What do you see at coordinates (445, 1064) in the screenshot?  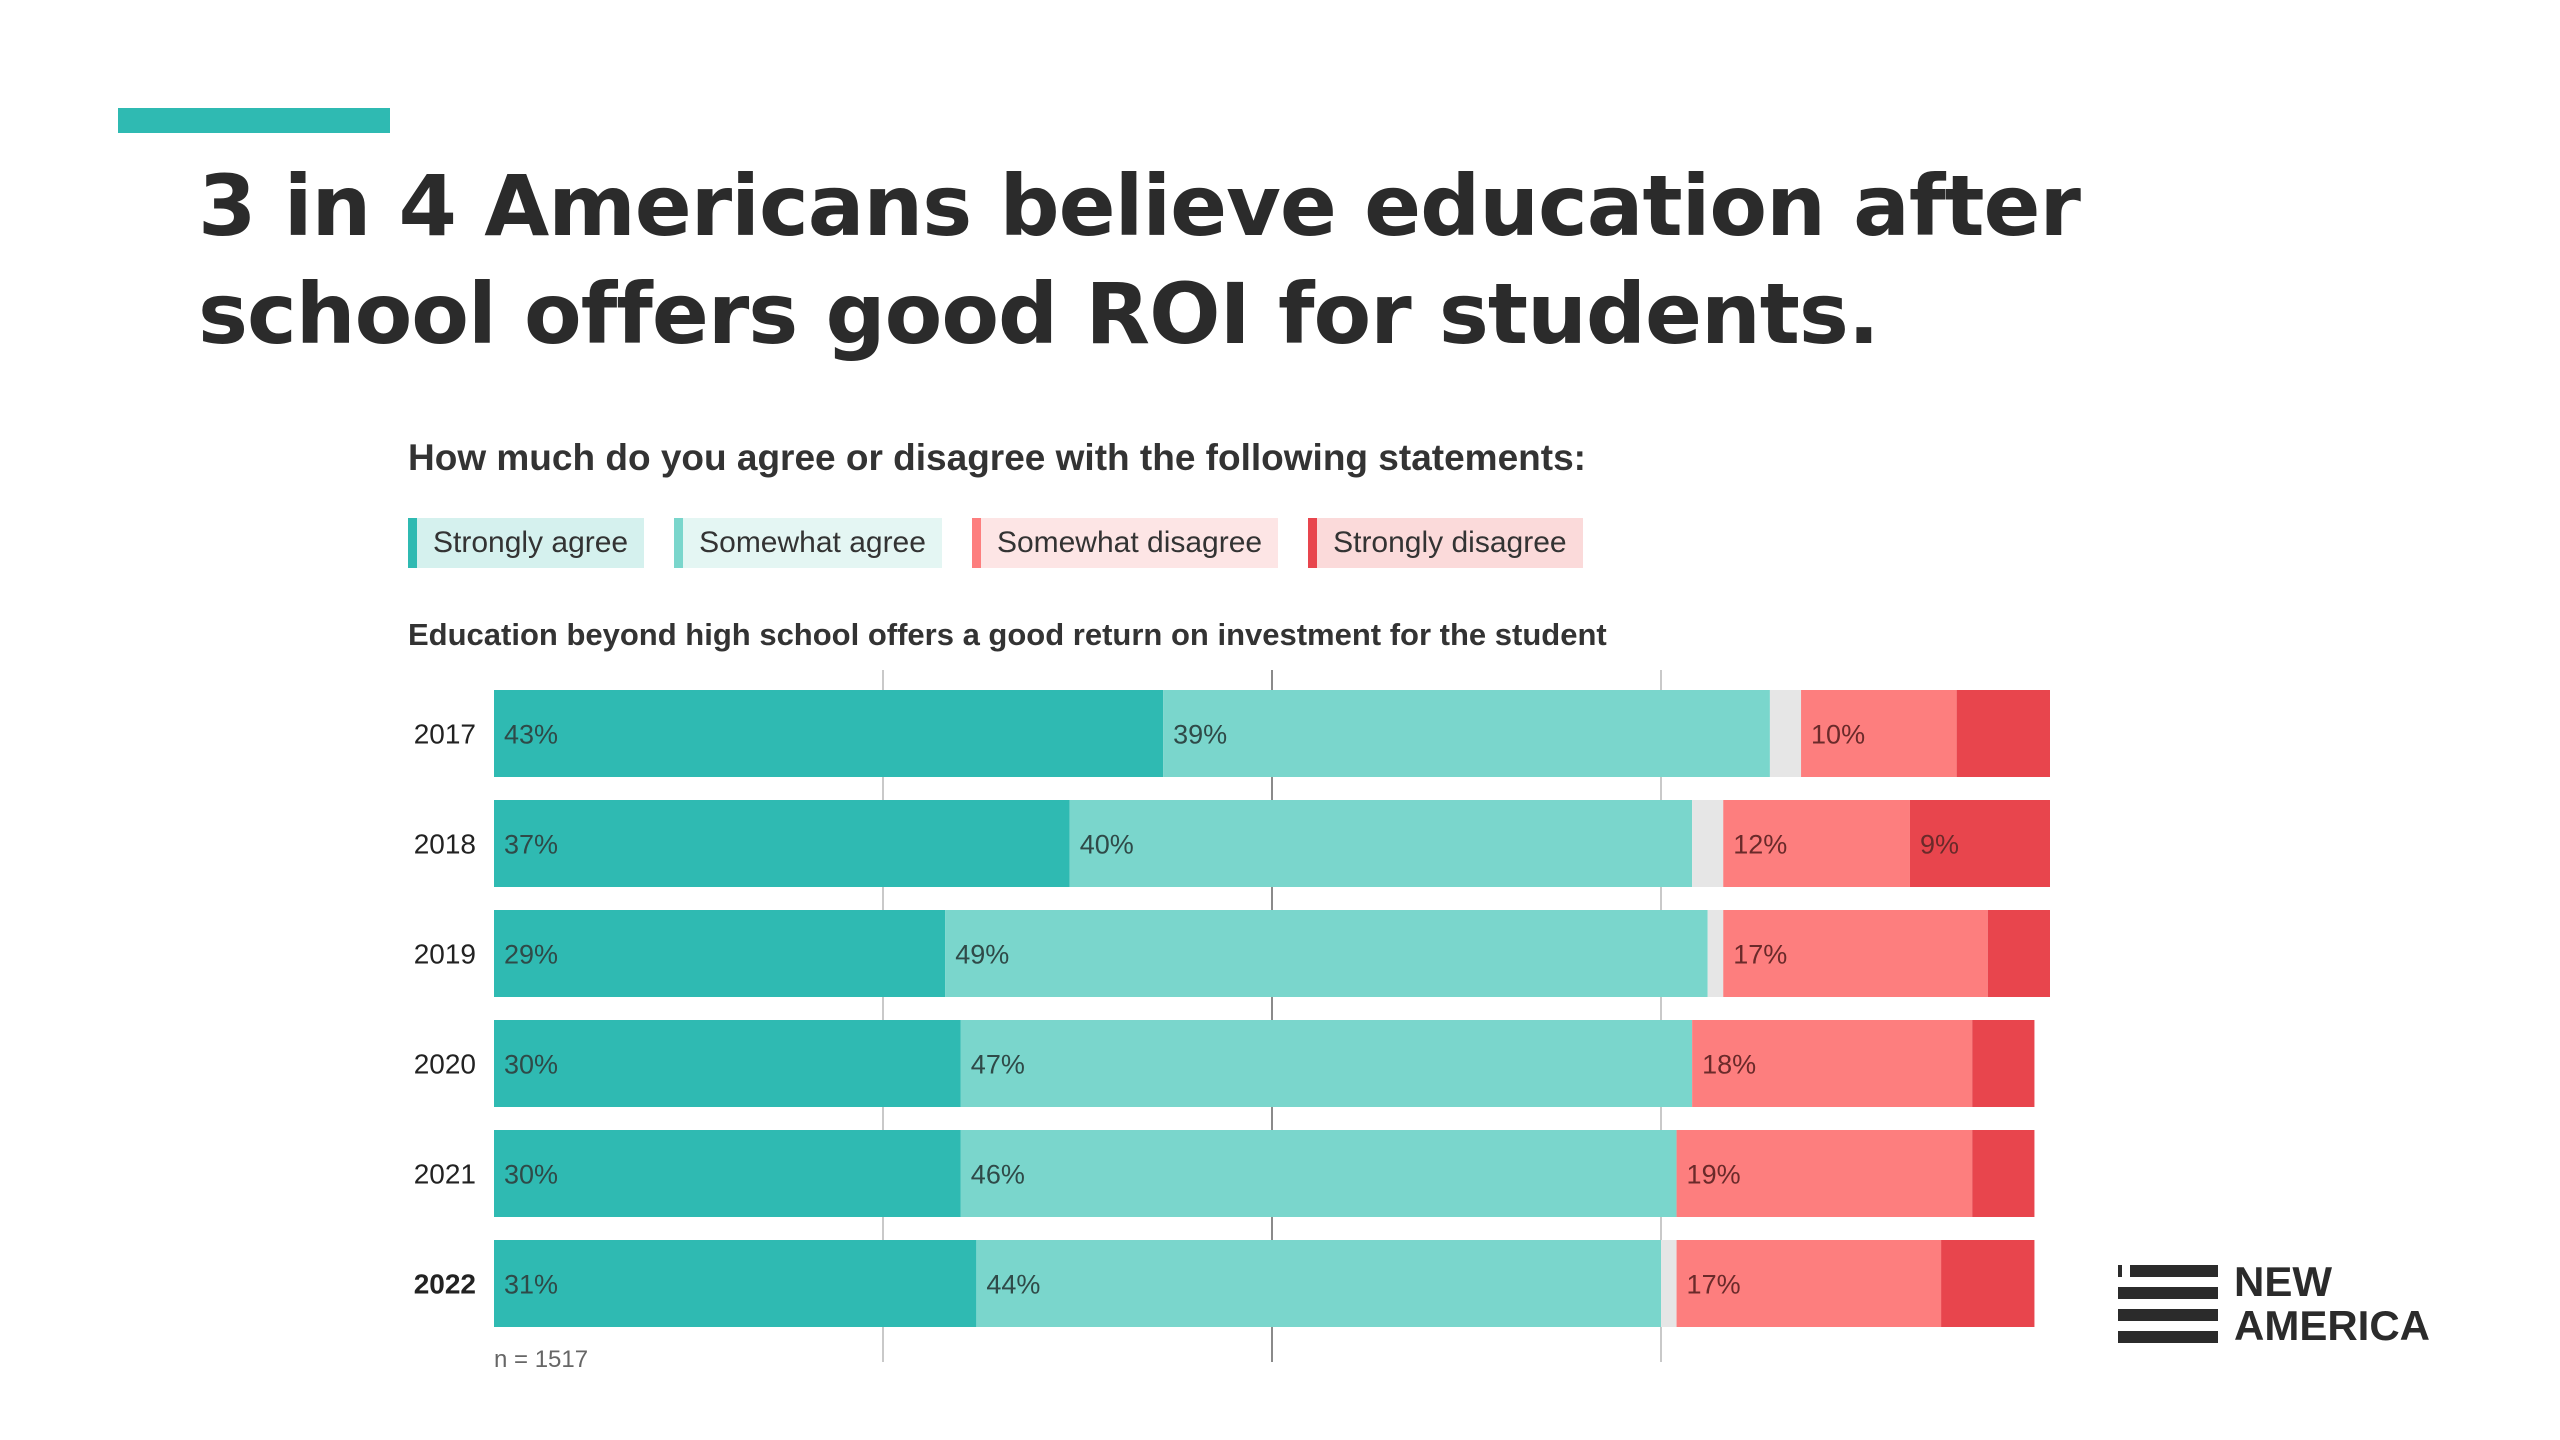 I see `year-label: 2020` at bounding box center [445, 1064].